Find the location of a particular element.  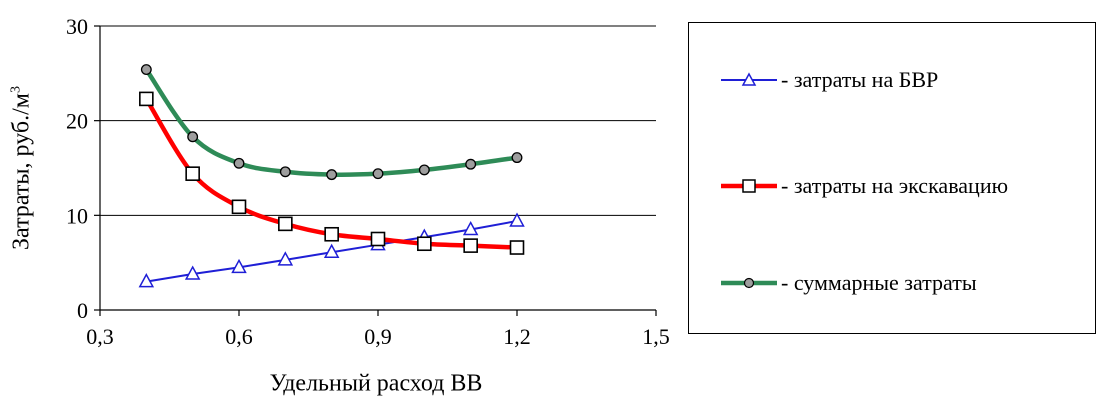

marker-s1-p0 is located at coordinates (146, 99).